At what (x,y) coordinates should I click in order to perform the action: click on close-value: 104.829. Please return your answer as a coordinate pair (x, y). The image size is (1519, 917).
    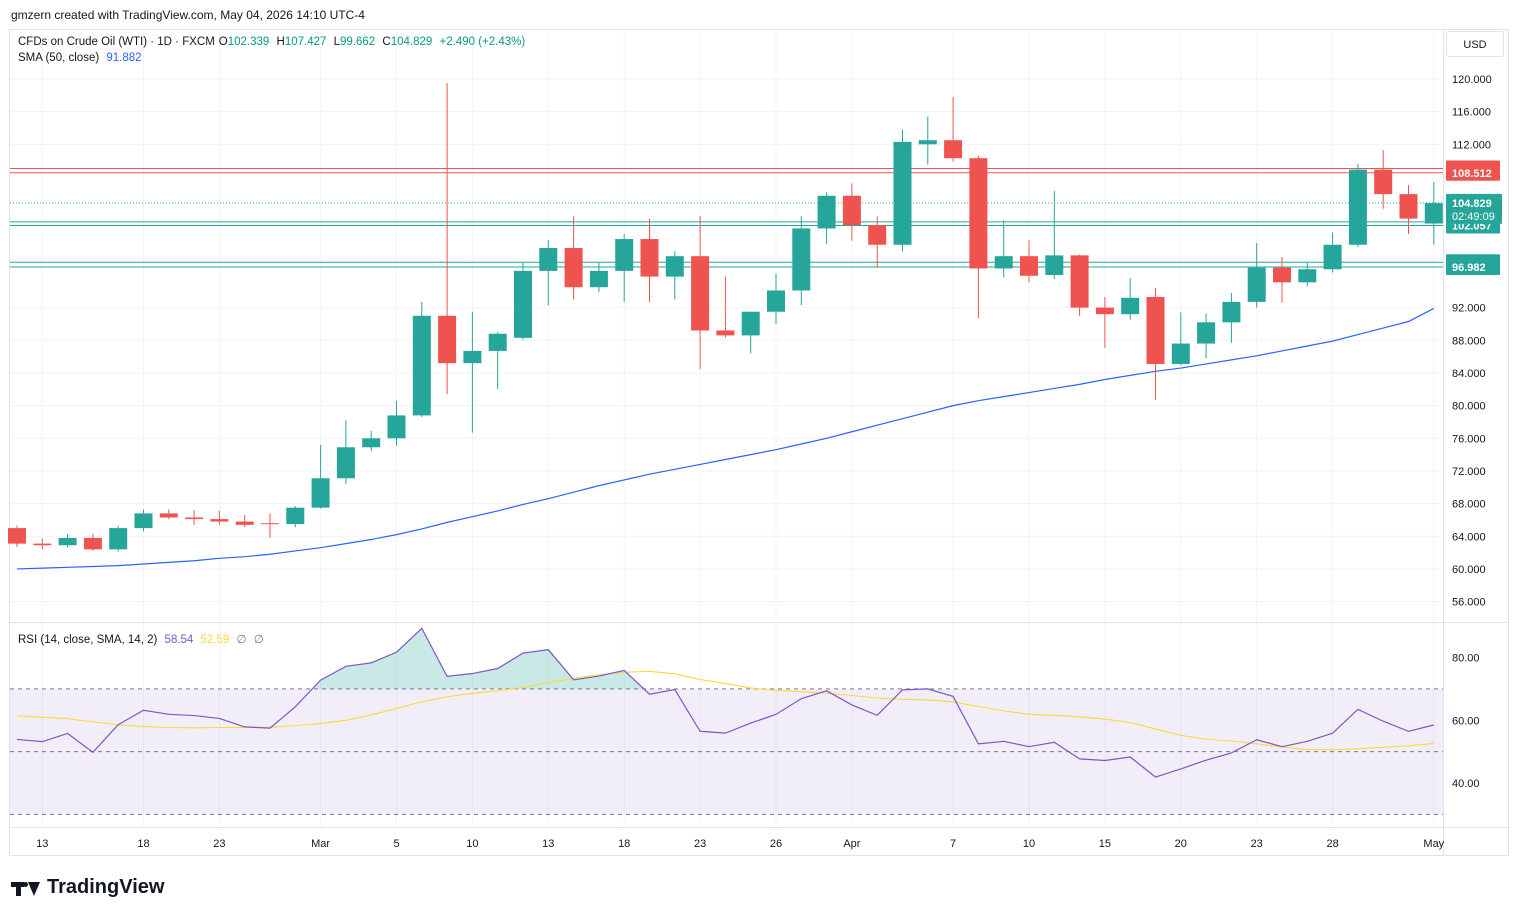
    Looking at the image, I should click on (411, 42).